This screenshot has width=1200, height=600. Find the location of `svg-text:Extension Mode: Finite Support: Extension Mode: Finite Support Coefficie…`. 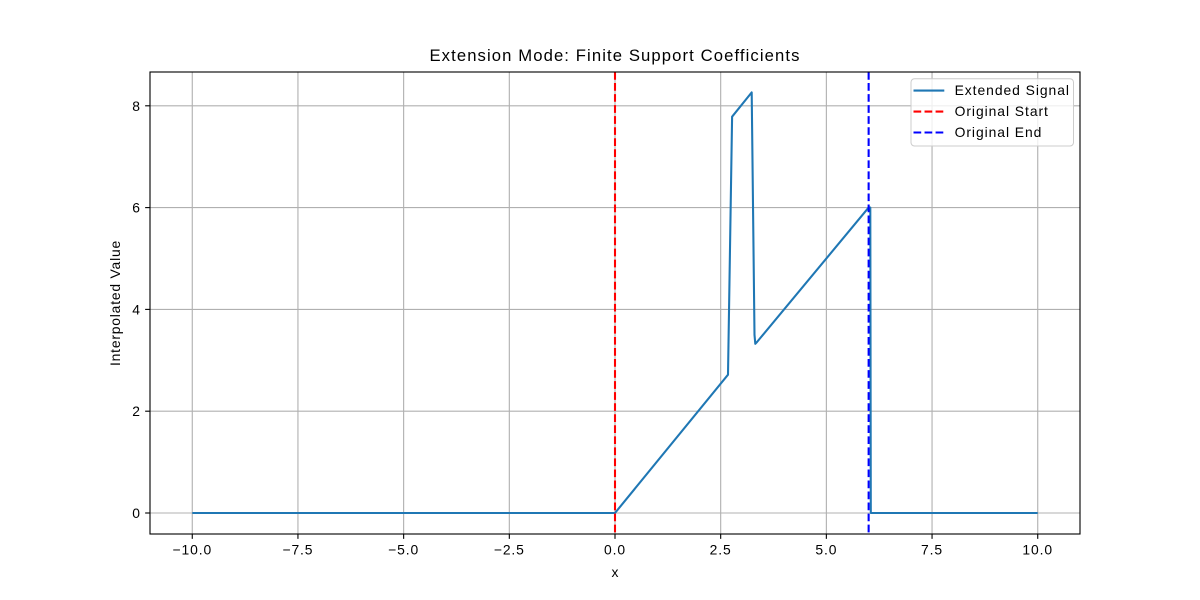

svg-text:Extension Mode: Finite Support: Extension Mode: Finite Support Coefficie… is located at coordinates (614, 55).